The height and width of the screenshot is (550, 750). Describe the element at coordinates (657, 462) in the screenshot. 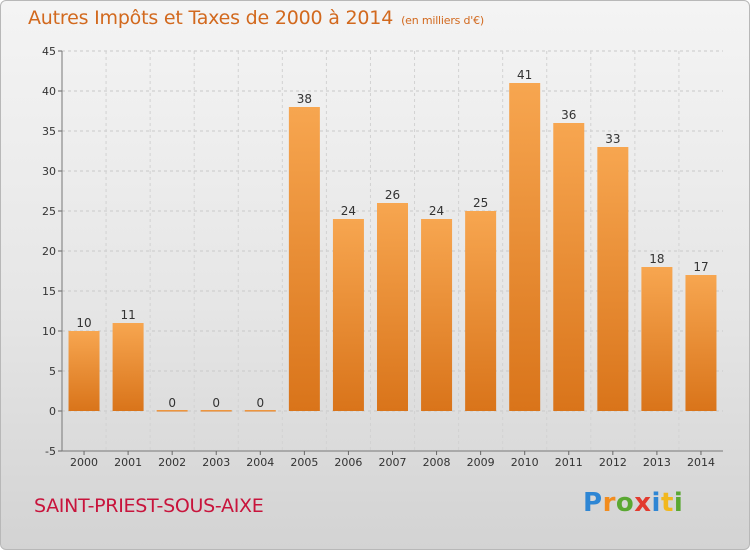

I see `x-tick-label: 2013` at that location.